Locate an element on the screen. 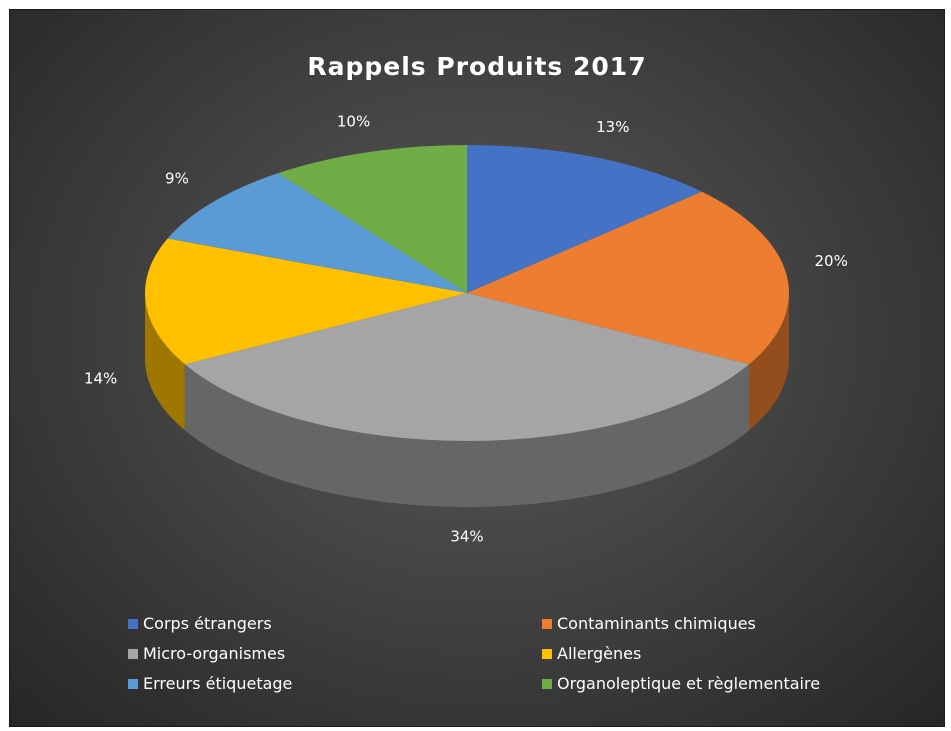 The image size is (951, 731). legend-label: Allergènes is located at coordinates (599, 653).